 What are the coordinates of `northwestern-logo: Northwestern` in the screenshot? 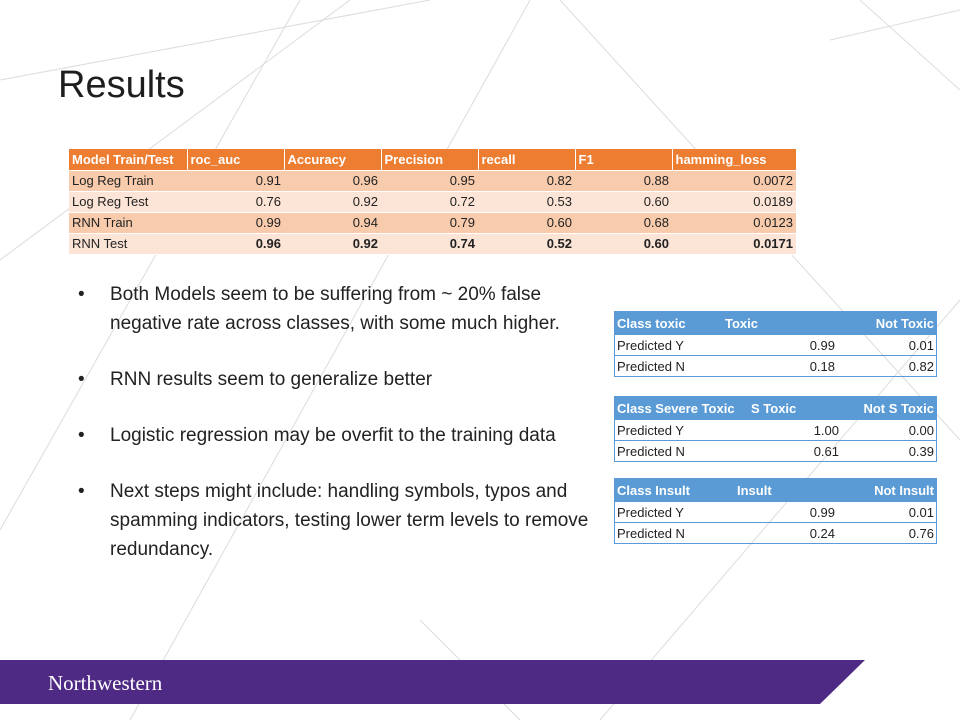 It's located at (105, 683).